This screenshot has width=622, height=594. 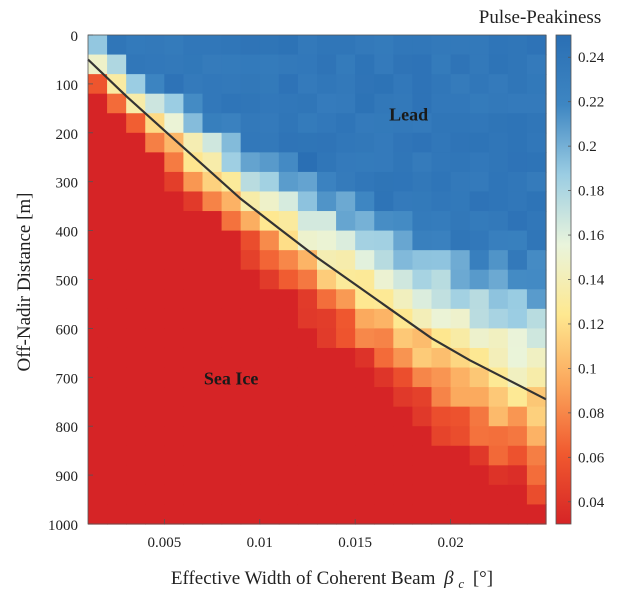 What do you see at coordinates (332, 580) in the screenshot?
I see `x-axis-label: Effective Width of Coherent Beam β c [°]` at bounding box center [332, 580].